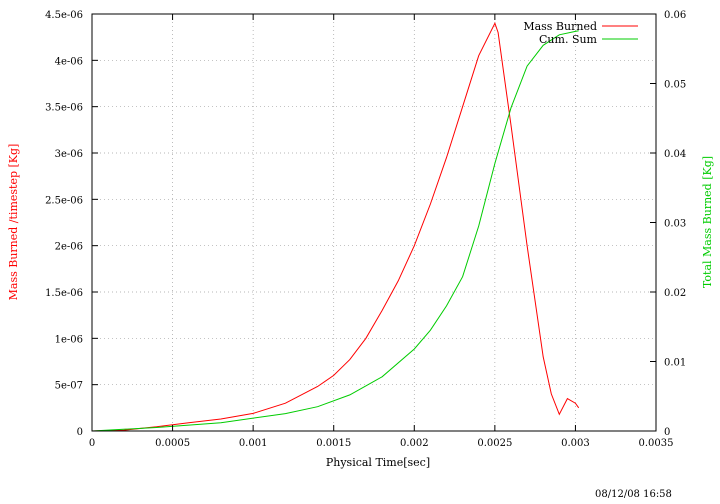 The image size is (720, 504). What do you see at coordinates (414, 443) in the screenshot?
I see `x-tick-label: 0.002` at bounding box center [414, 443].